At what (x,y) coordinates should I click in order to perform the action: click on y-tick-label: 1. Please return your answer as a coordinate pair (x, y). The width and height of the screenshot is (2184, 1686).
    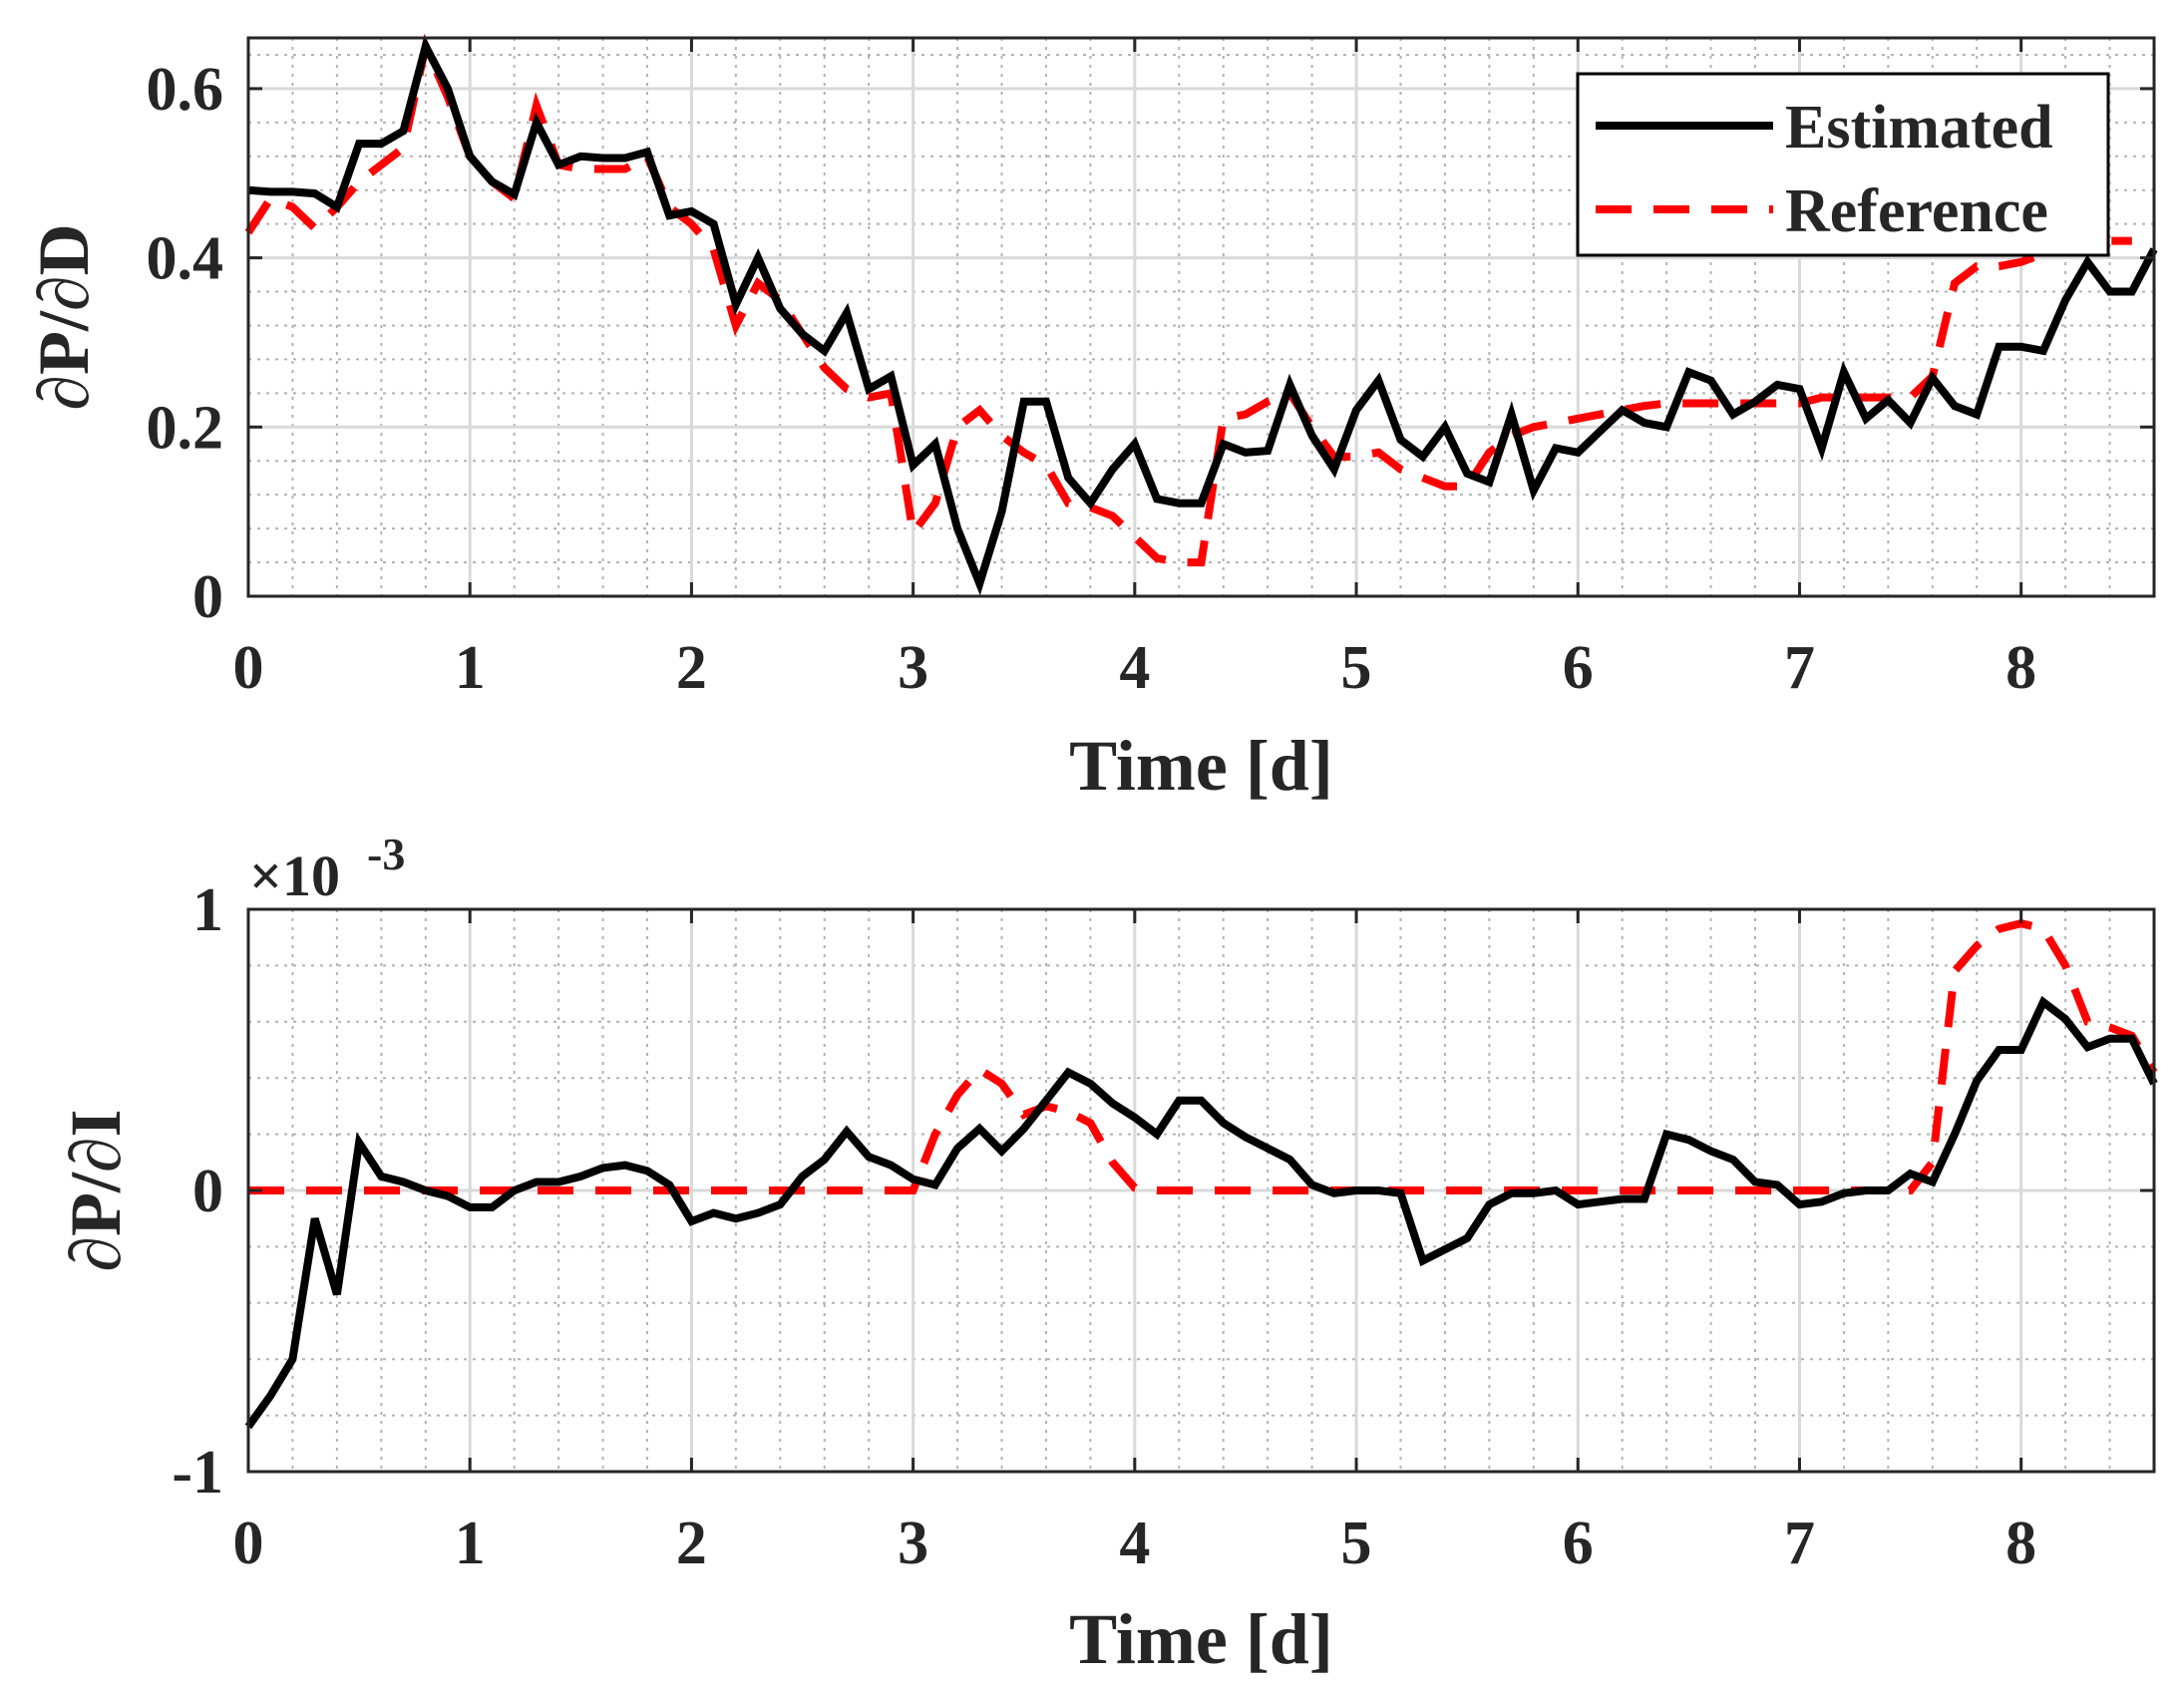
    Looking at the image, I should click on (207, 910).